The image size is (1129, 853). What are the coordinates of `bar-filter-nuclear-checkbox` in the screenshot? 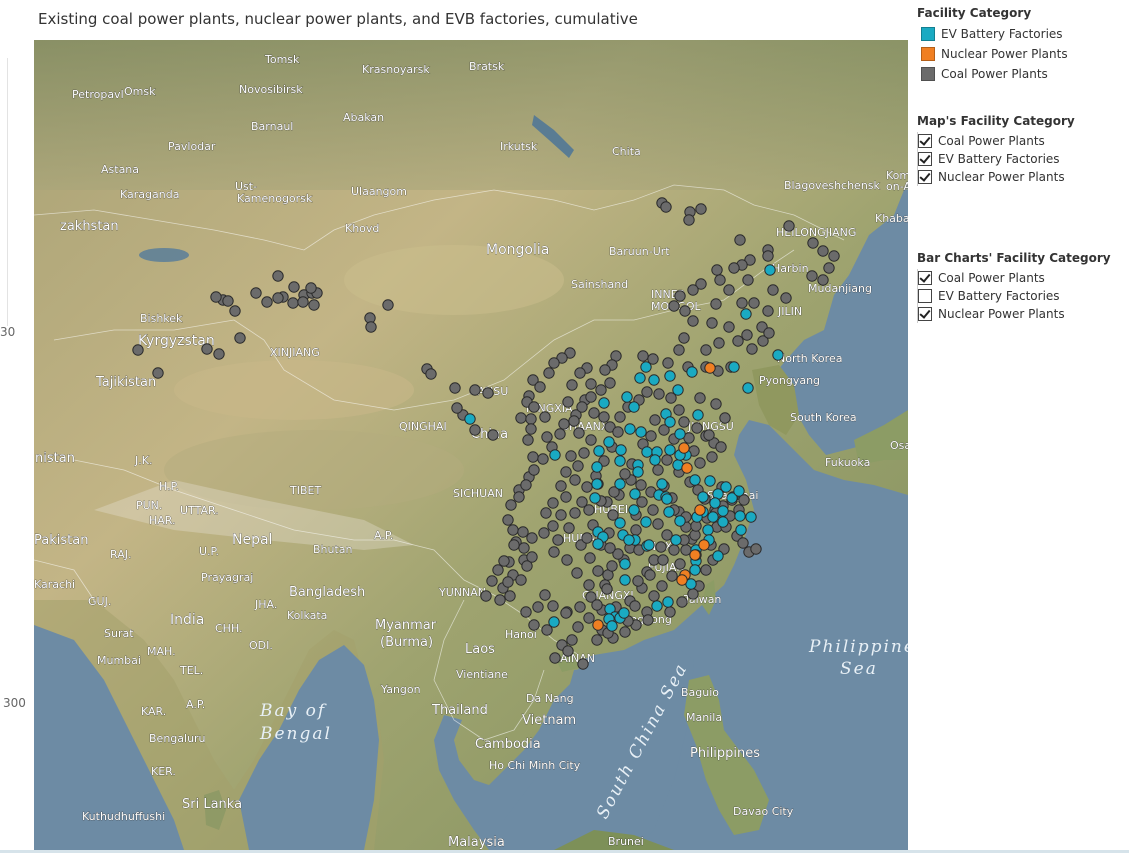 It's located at (925, 314).